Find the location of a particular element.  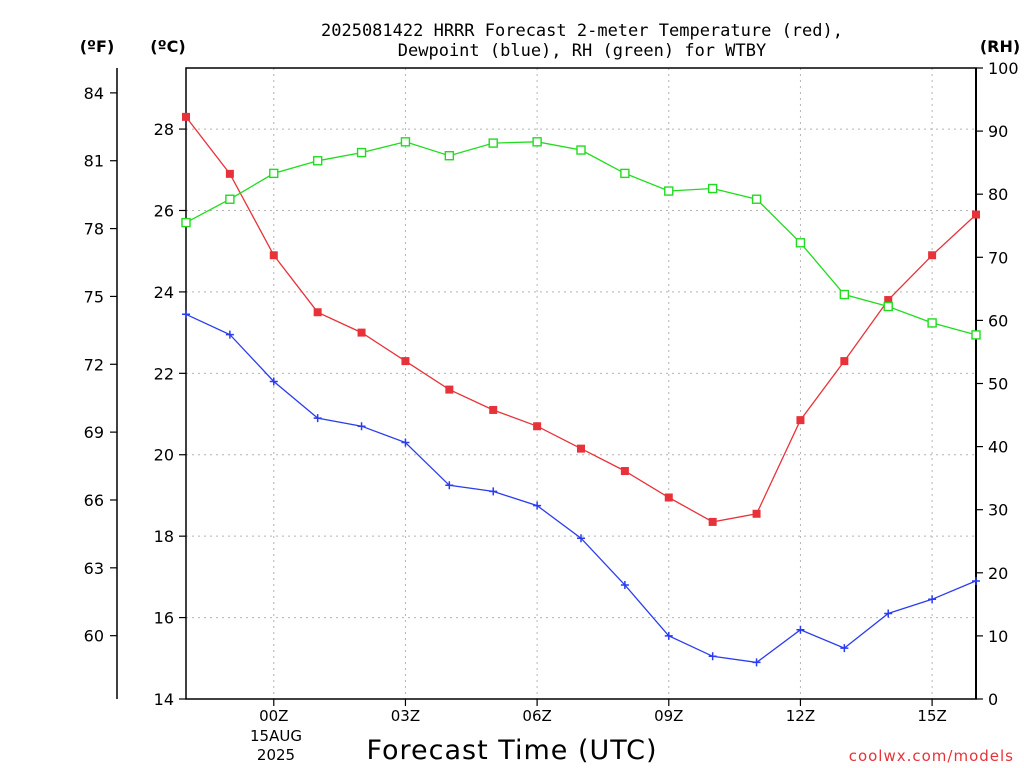

celsius-tick-label: 22 is located at coordinates (164, 373).